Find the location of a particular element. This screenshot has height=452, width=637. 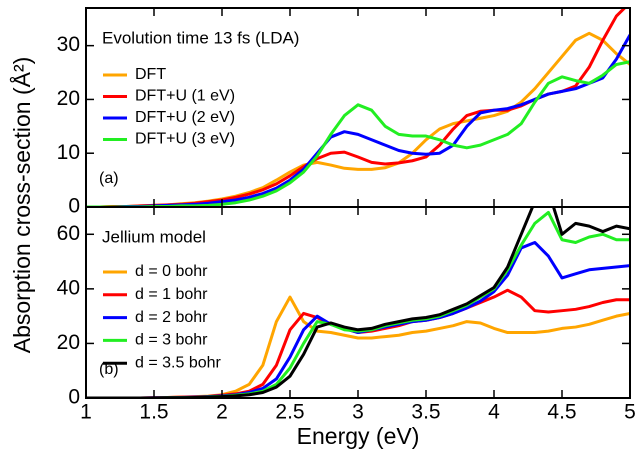

y-tick-label: 60 is located at coordinates (68, 233).